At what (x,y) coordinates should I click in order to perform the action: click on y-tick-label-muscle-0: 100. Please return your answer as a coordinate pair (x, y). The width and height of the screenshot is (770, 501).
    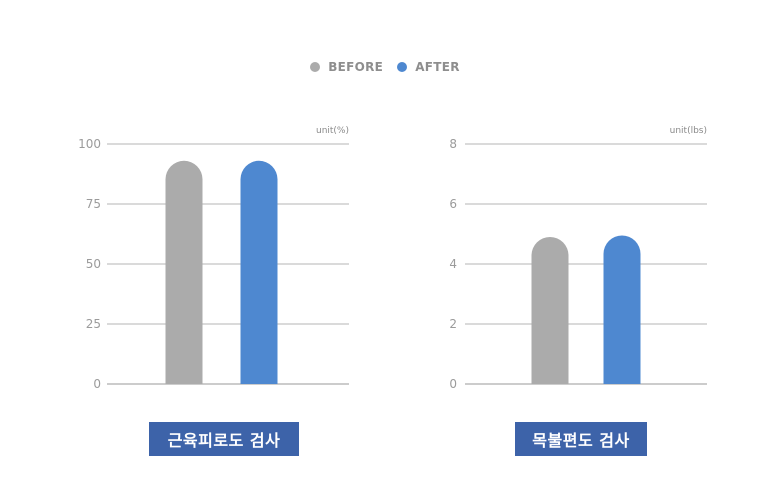
    Looking at the image, I should click on (89, 144).